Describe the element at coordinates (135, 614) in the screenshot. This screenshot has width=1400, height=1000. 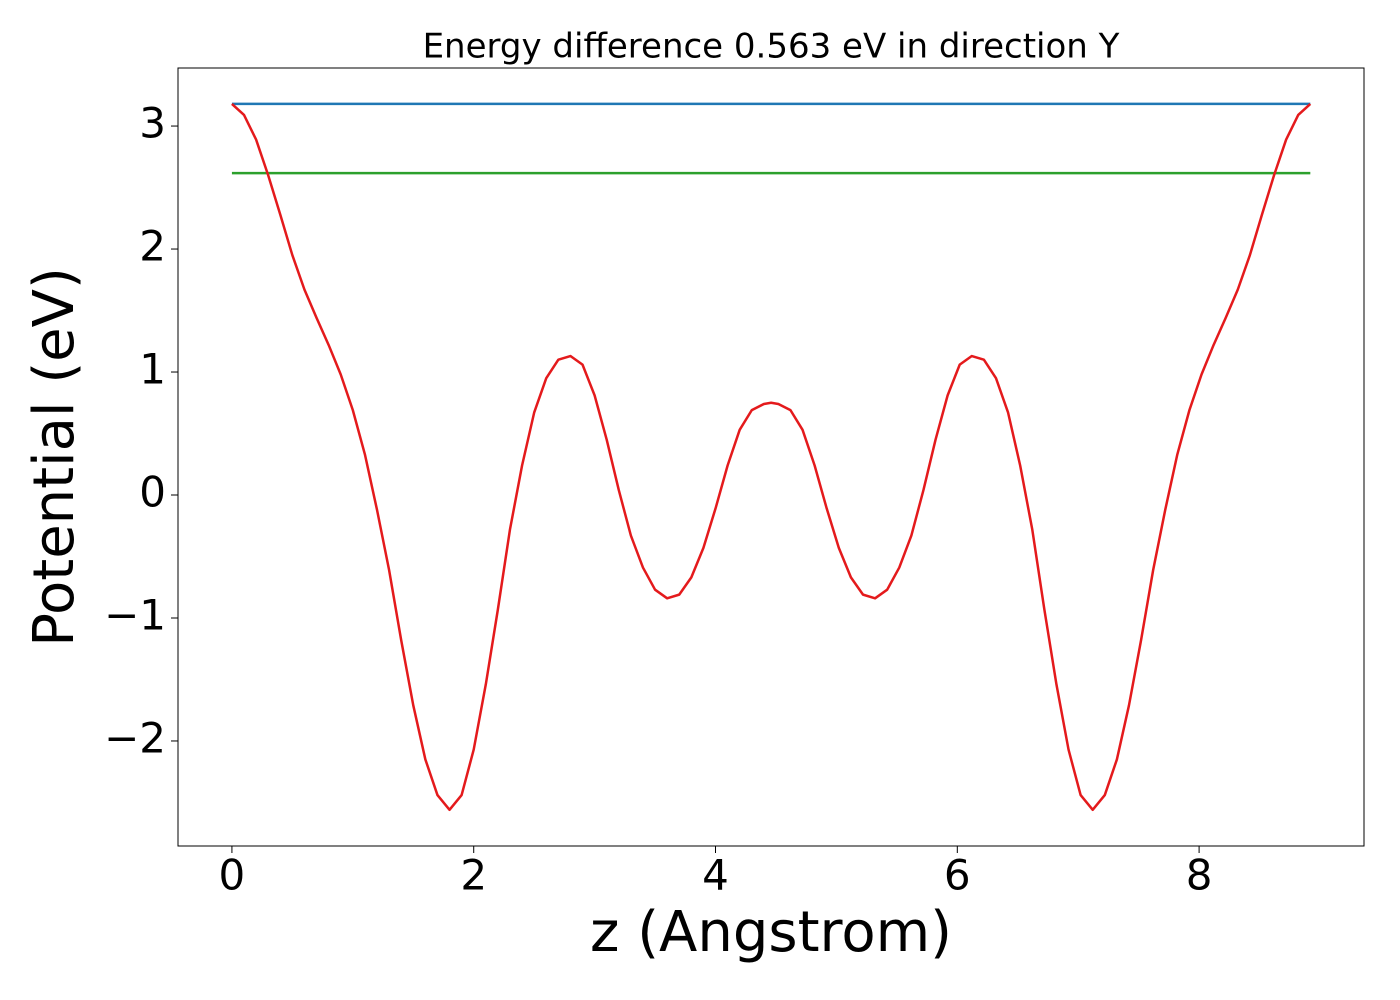
I see `y-tick-label: −1` at that location.